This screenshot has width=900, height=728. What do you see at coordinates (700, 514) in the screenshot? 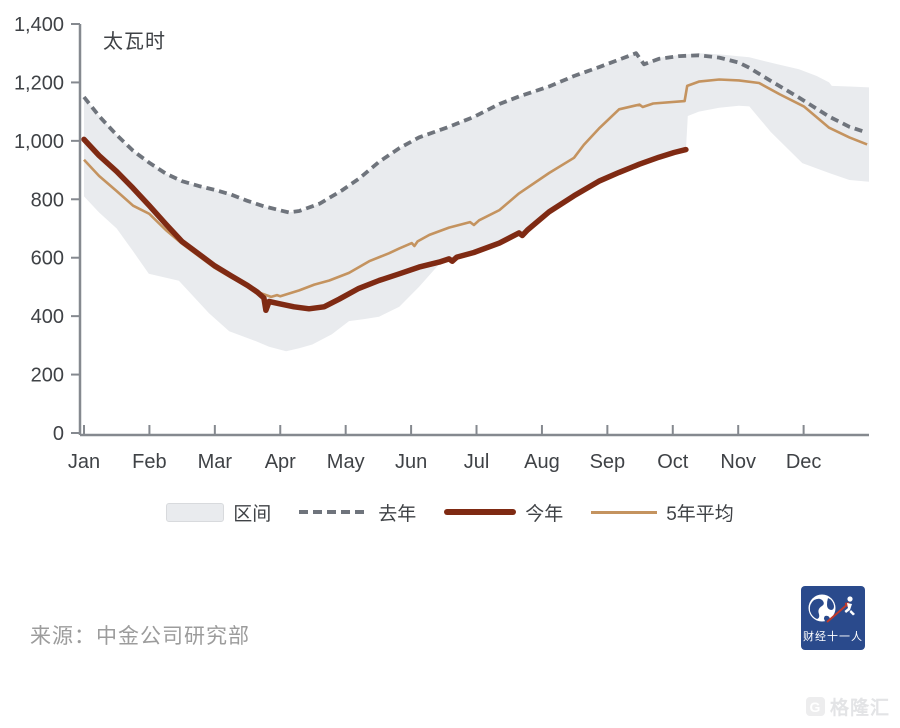
I see `legend-label-5yr-average: 5年平均` at bounding box center [700, 514].